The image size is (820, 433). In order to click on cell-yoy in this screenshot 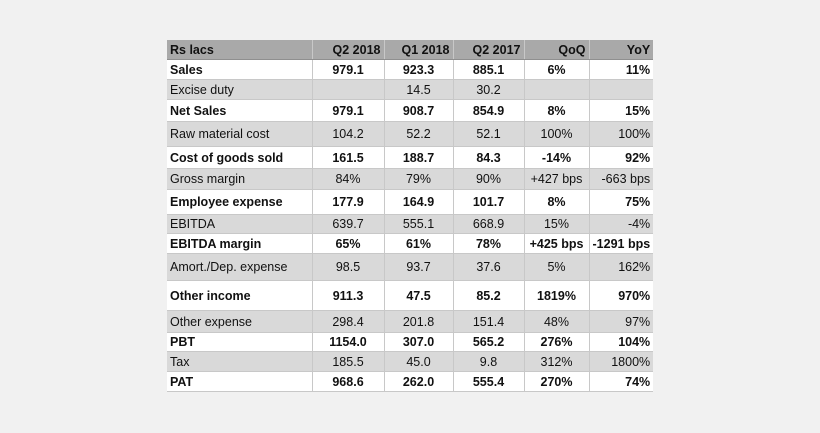, I will do `click(621, 89)`.